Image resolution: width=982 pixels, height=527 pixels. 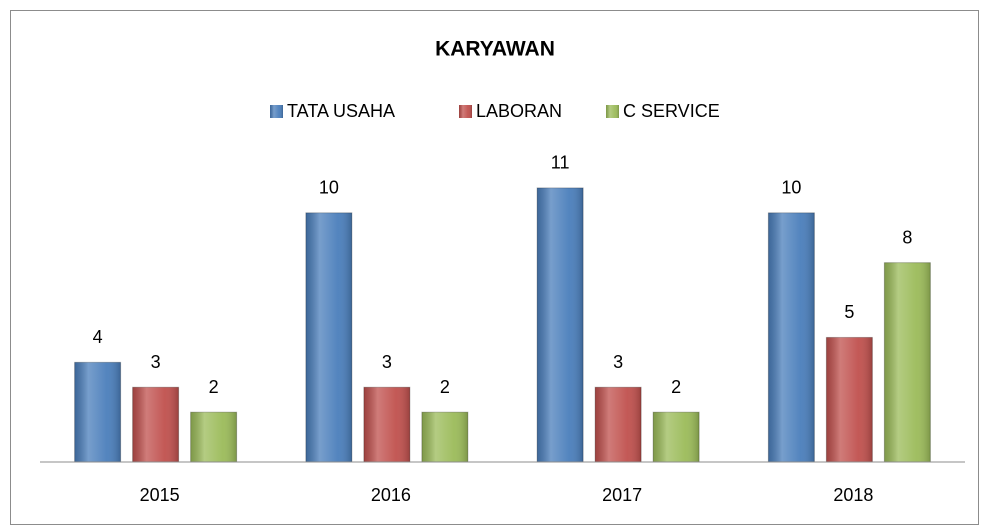 What do you see at coordinates (519, 111) in the screenshot?
I see `legend-label: LABORAN` at bounding box center [519, 111].